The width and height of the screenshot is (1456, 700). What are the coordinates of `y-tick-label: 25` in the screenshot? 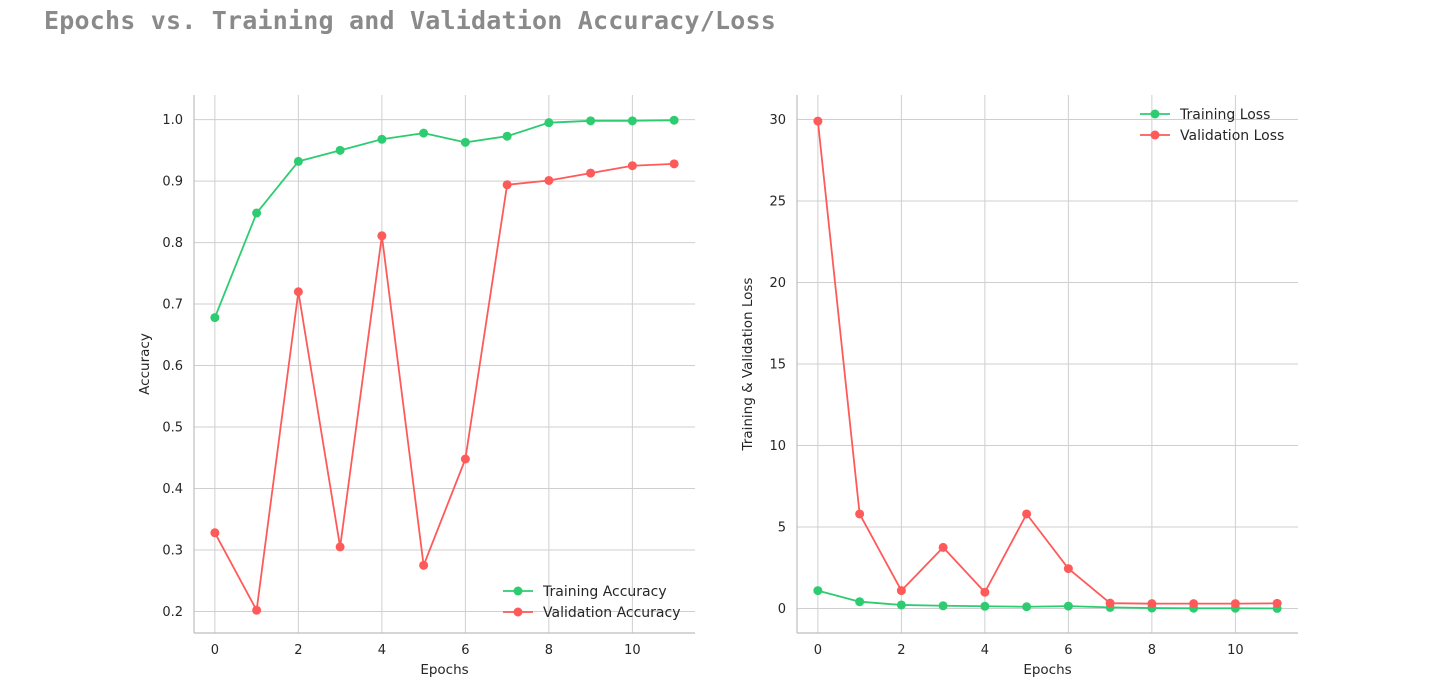 It's located at (777, 201).